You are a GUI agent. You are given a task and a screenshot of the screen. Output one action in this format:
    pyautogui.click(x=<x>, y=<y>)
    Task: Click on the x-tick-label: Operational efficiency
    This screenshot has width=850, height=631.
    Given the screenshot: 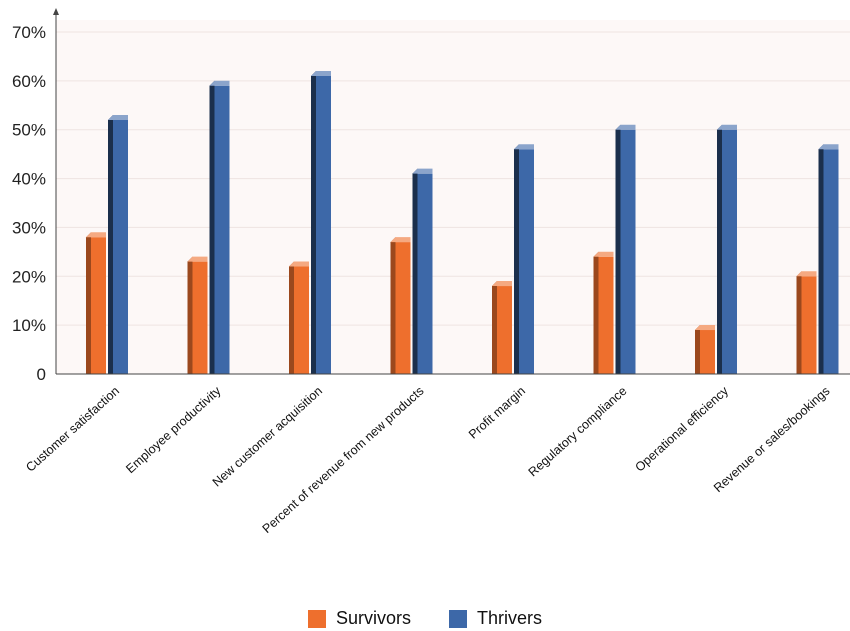 What is the action you would take?
    pyautogui.click(x=681, y=428)
    